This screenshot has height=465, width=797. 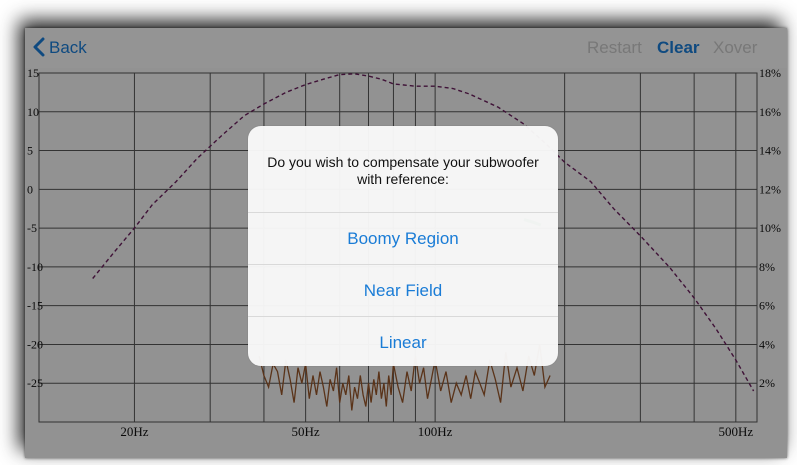 What do you see at coordinates (767, 344) in the screenshot?
I see `y2-tick-label: 4%` at bounding box center [767, 344].